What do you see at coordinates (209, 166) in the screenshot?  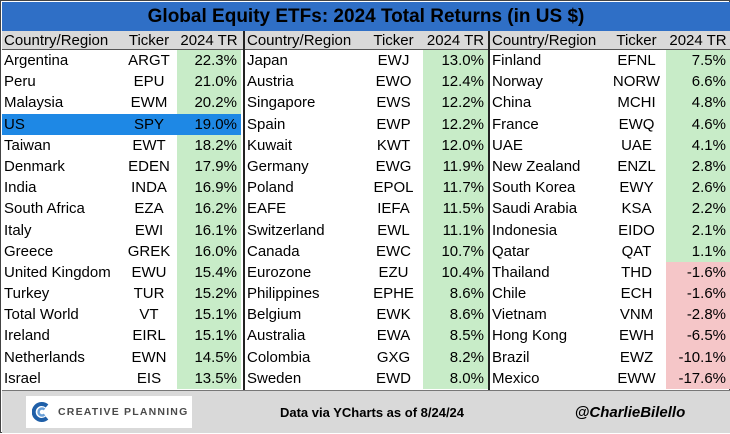 I see `total-return-cell: 17.9%` at bounding box center [209, 166].